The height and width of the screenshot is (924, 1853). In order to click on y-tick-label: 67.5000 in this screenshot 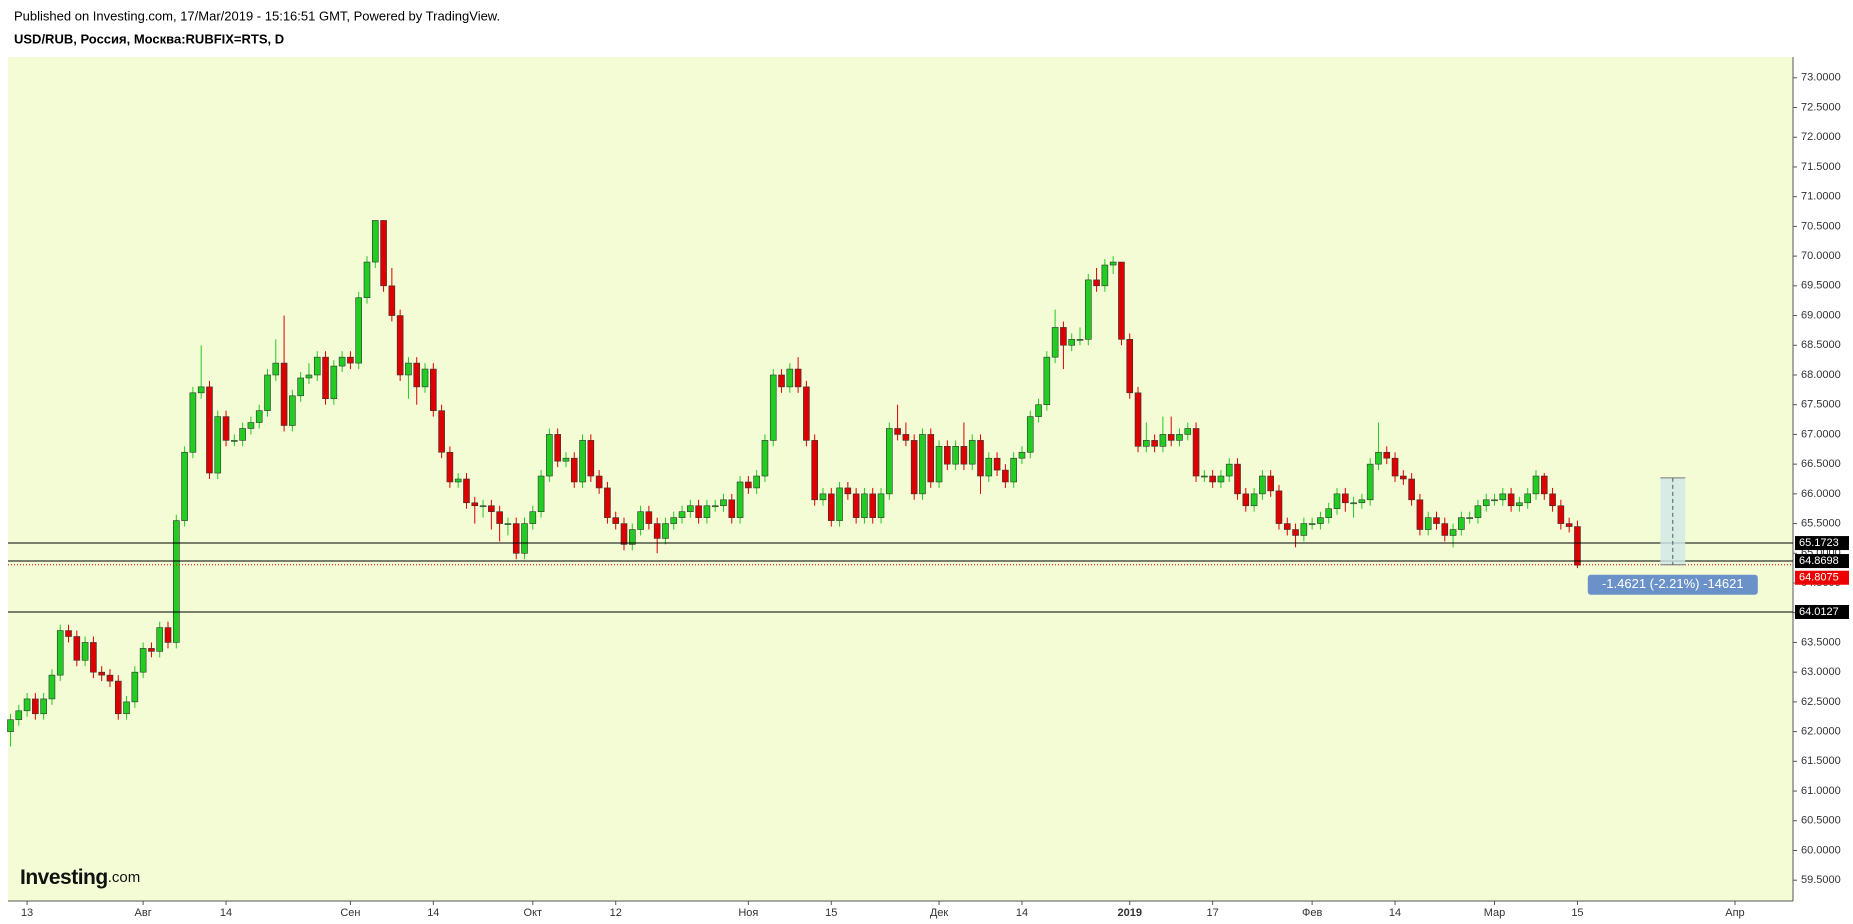, I will do `click(1821, 405)`.